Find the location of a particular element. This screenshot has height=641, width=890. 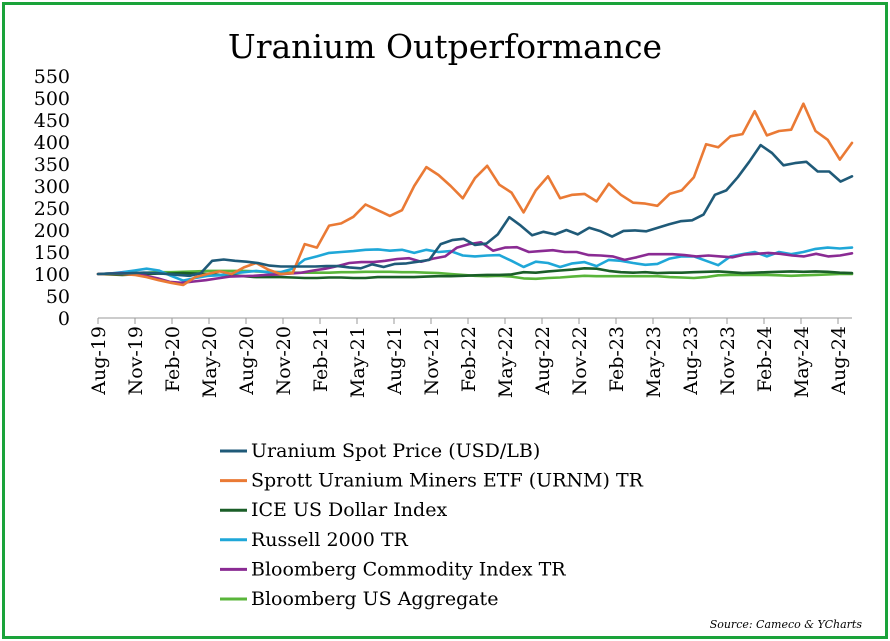

source-note: Source: Cameco & YCharts is located at coordinates (786, 624).